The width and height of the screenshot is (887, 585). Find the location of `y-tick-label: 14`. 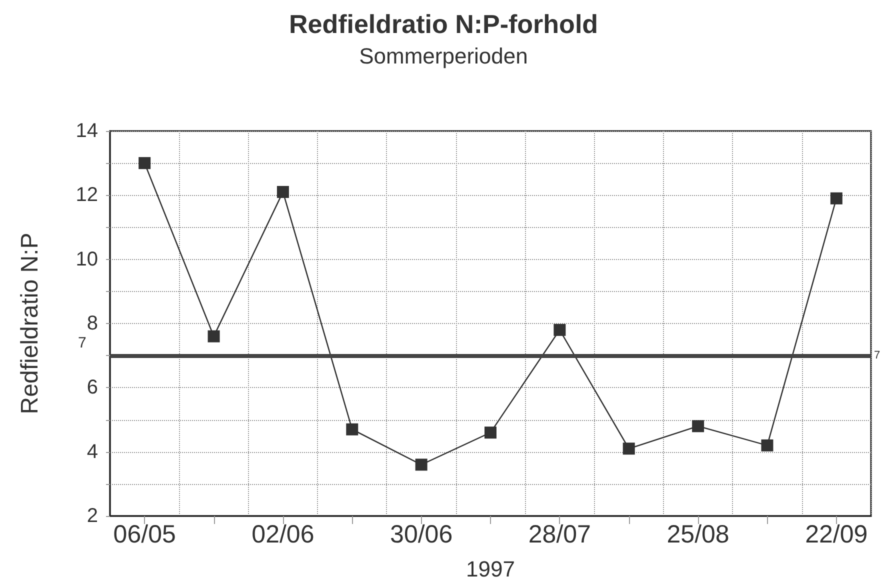

y-tick-label: 14 is located at coordinates (87, 131).